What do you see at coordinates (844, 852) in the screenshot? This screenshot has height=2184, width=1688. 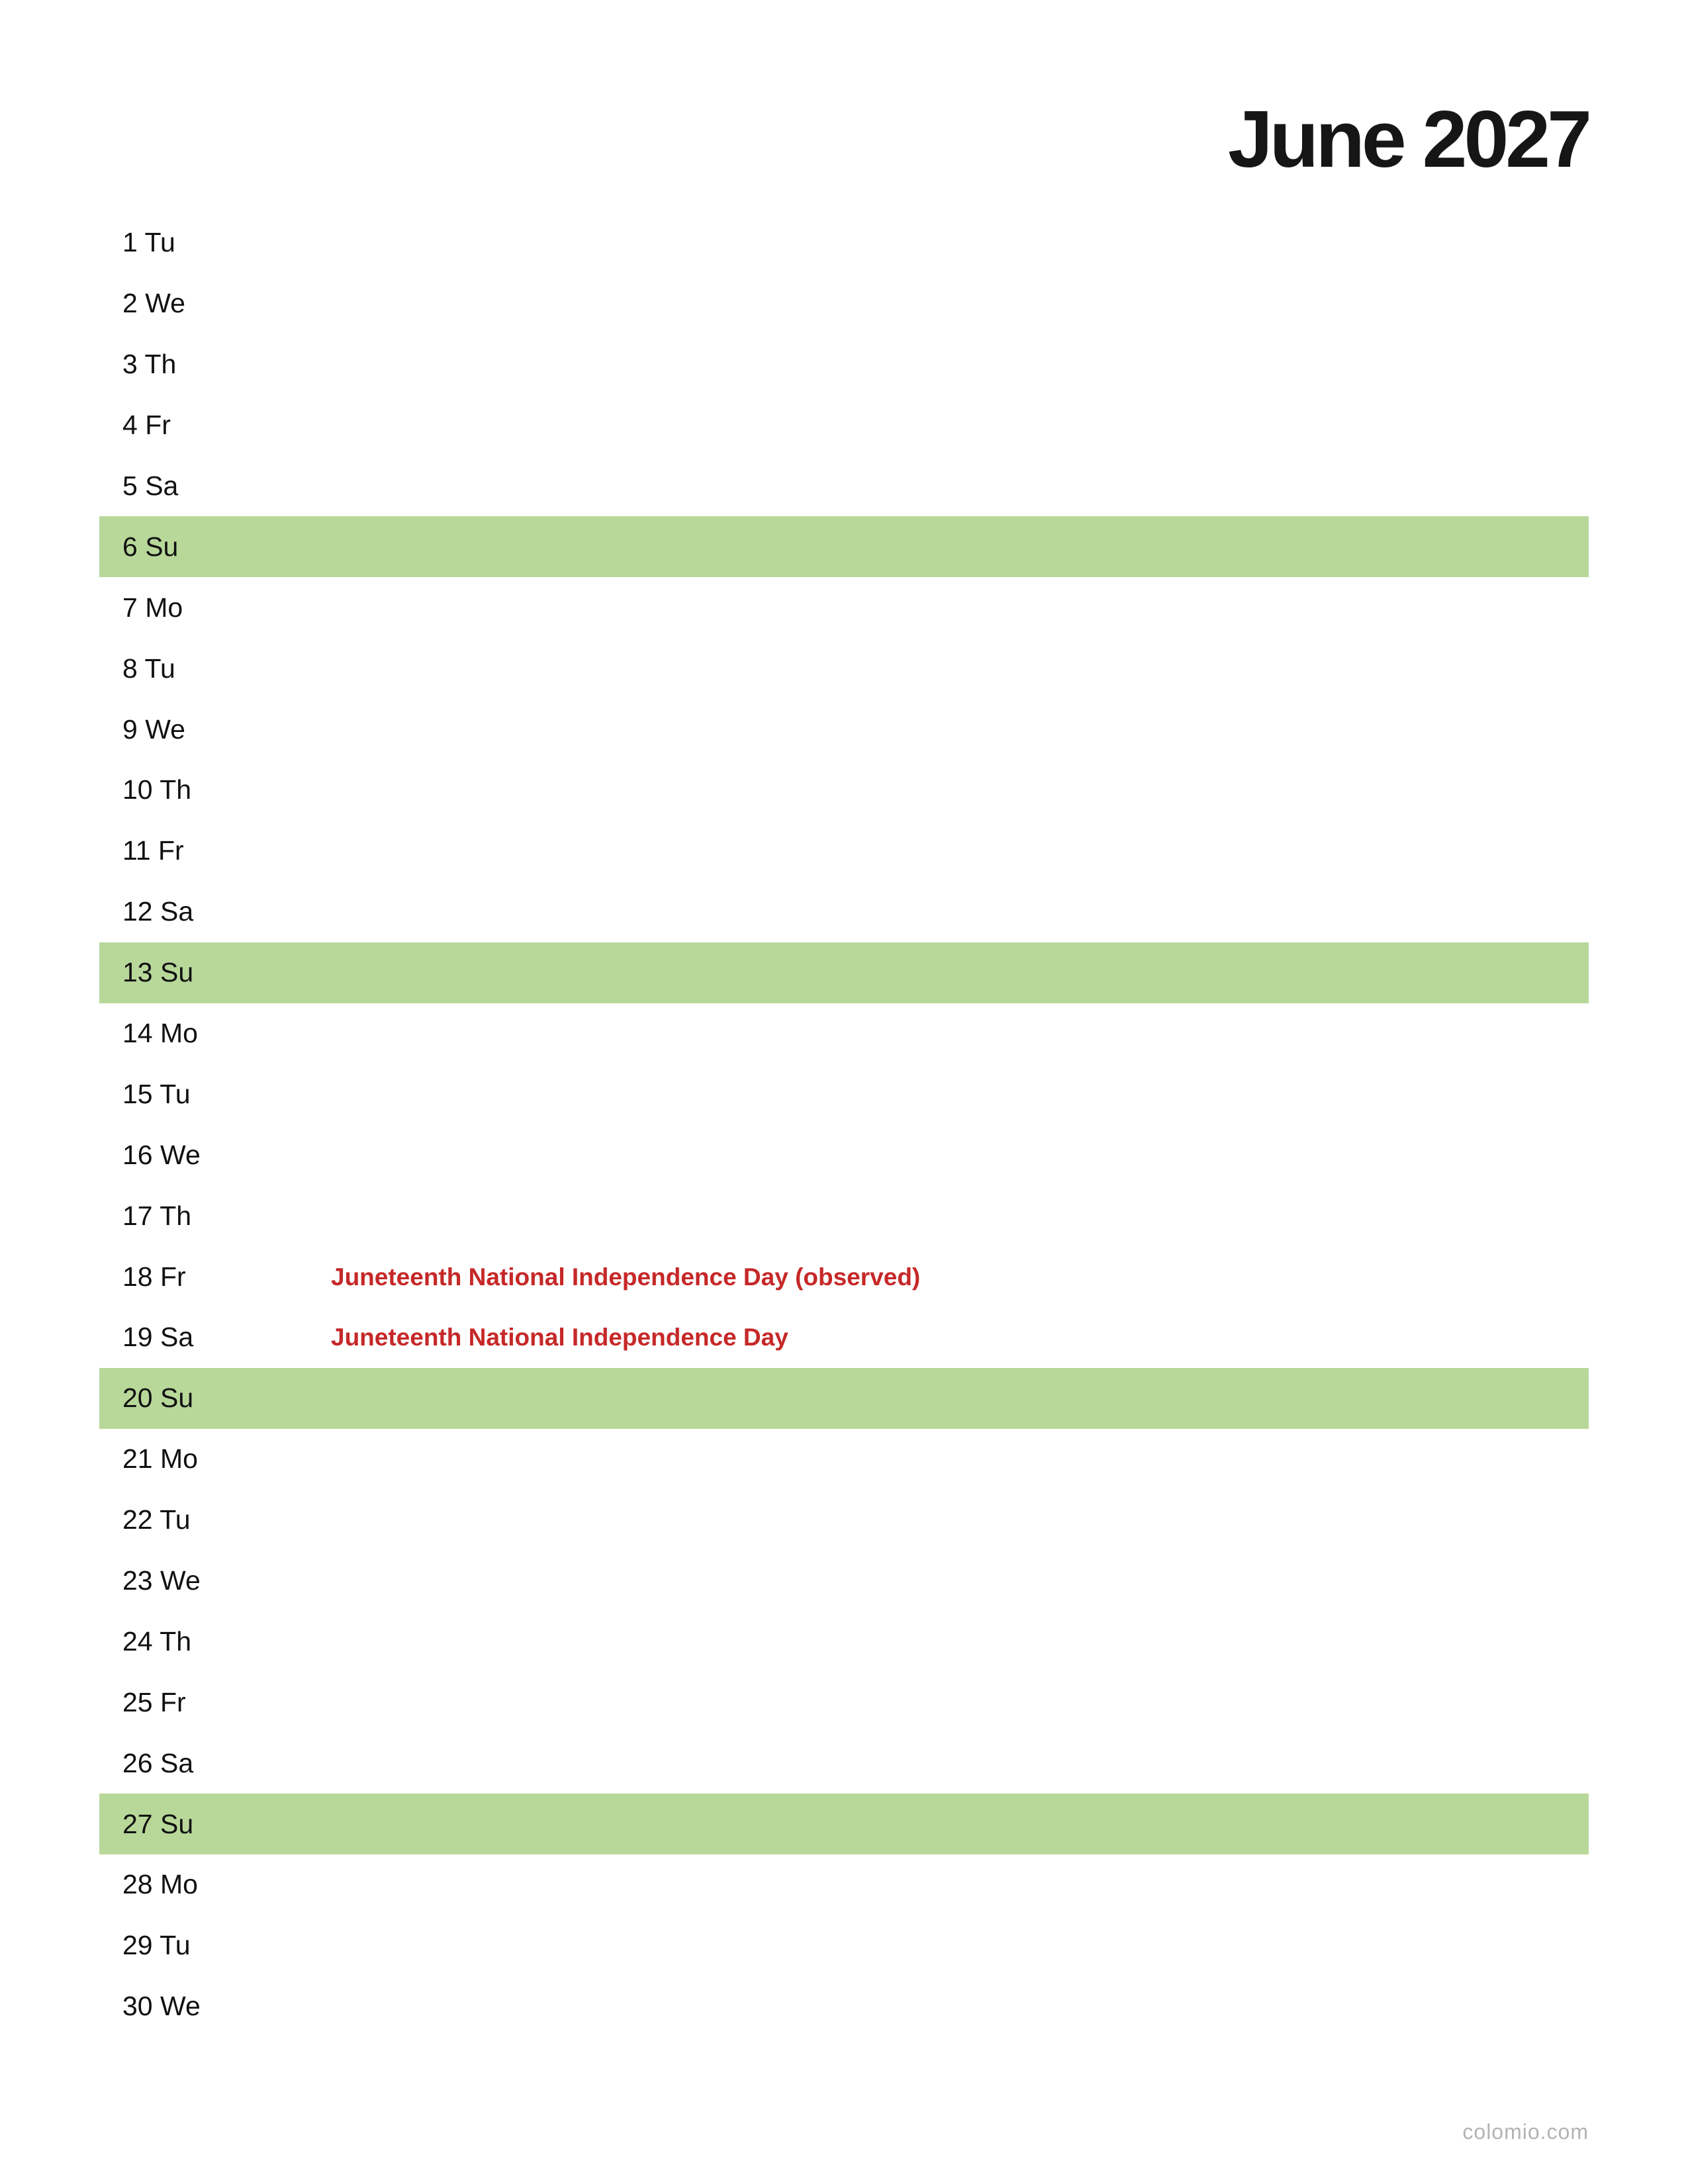 I see `day-row: 11 Fr` at bounding box center [844, 852].